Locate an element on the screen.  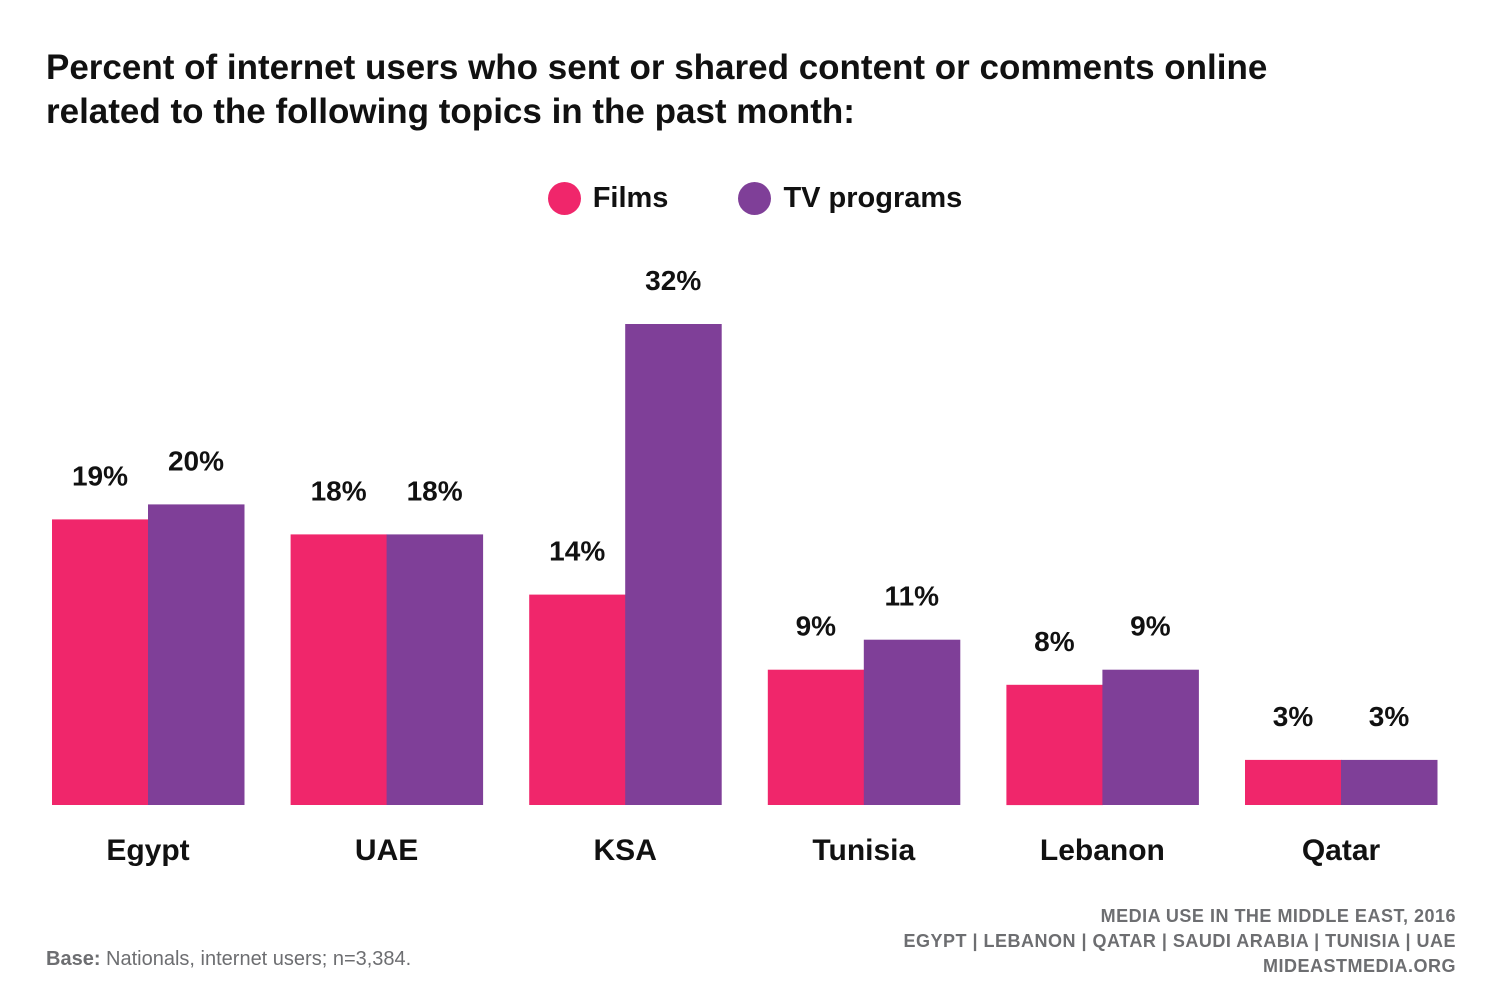
source-line-1: MEDIA USE IN THE MIDDLE EAST, 2016 is located at coordinates (1278, 916).